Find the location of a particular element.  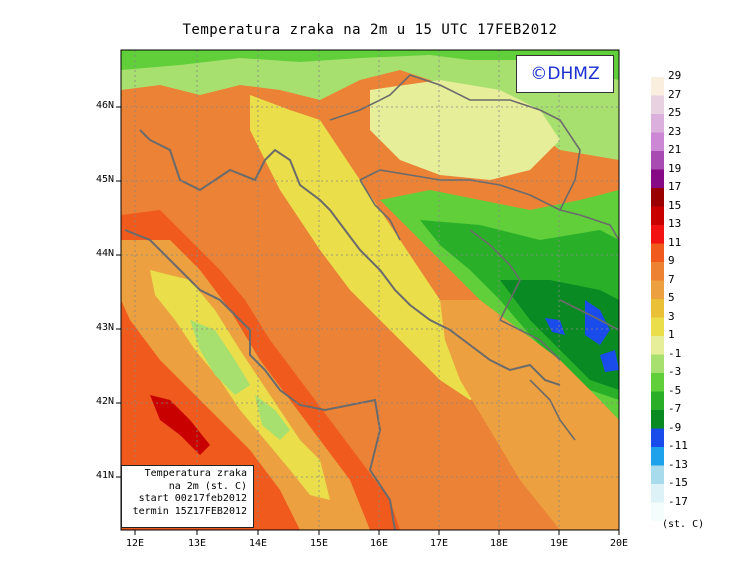

info-line: termin 15Z17FEB2012 is located at coordinates (189, 511).